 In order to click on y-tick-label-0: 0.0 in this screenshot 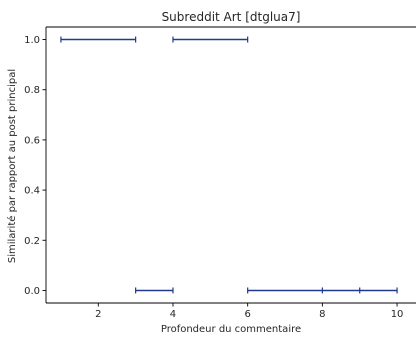, I will do `click(32, 291)`.